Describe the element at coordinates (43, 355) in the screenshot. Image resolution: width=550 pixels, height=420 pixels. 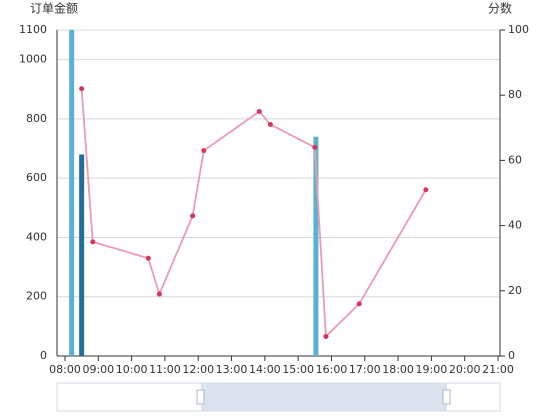
I see `y-tick-label: 0` at that location.